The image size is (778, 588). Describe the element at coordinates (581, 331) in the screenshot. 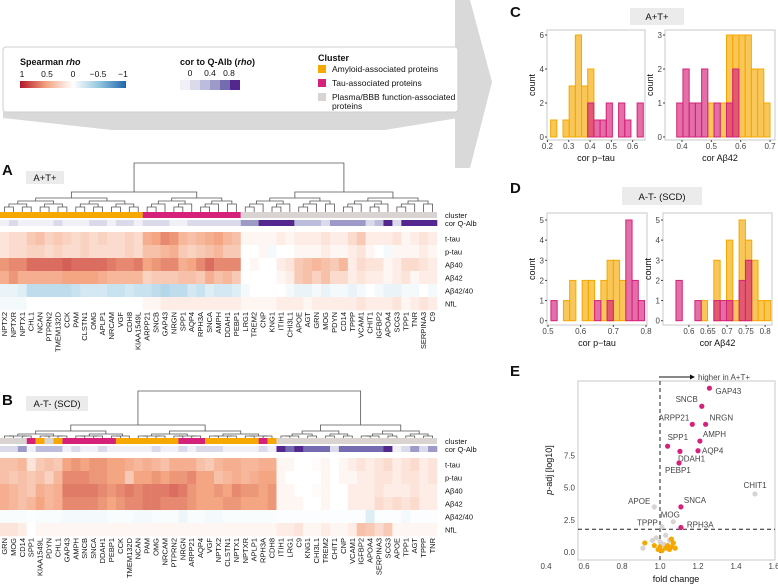

I see `x-tick-label: 0.6` at that location.